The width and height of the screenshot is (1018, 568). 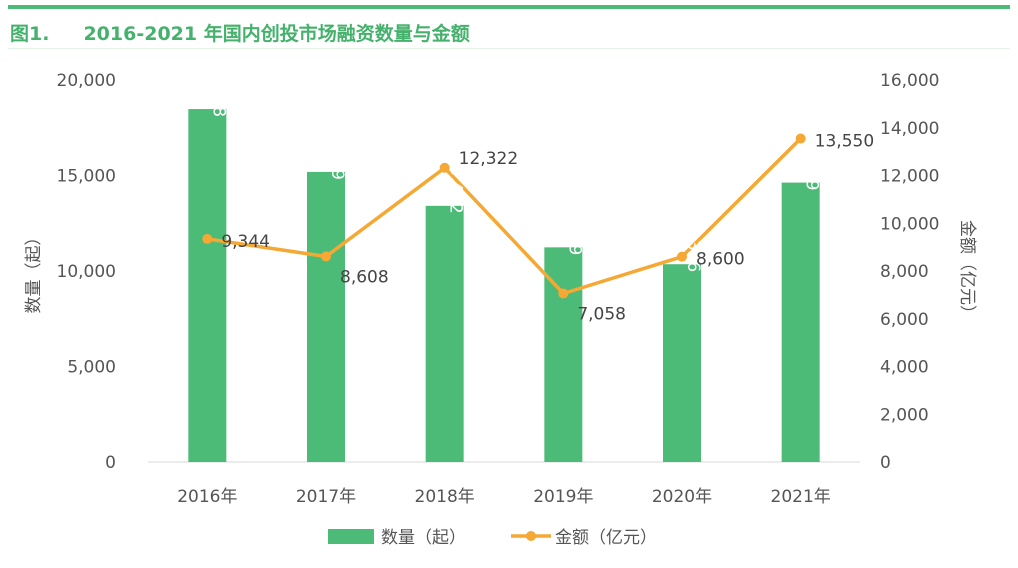 I want to click on line-data-label: 8,608, so click(x=364, y=277).